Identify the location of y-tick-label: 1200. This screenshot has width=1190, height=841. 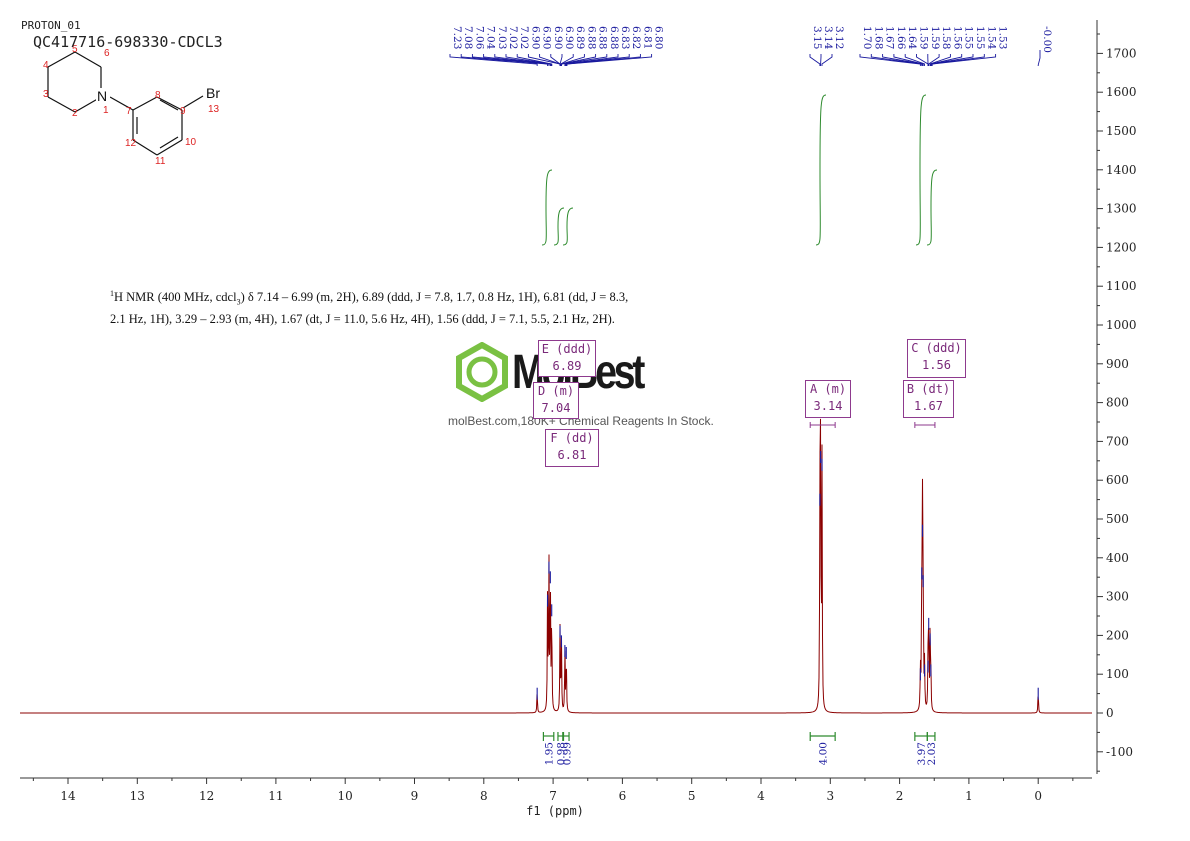
(1121, 247).